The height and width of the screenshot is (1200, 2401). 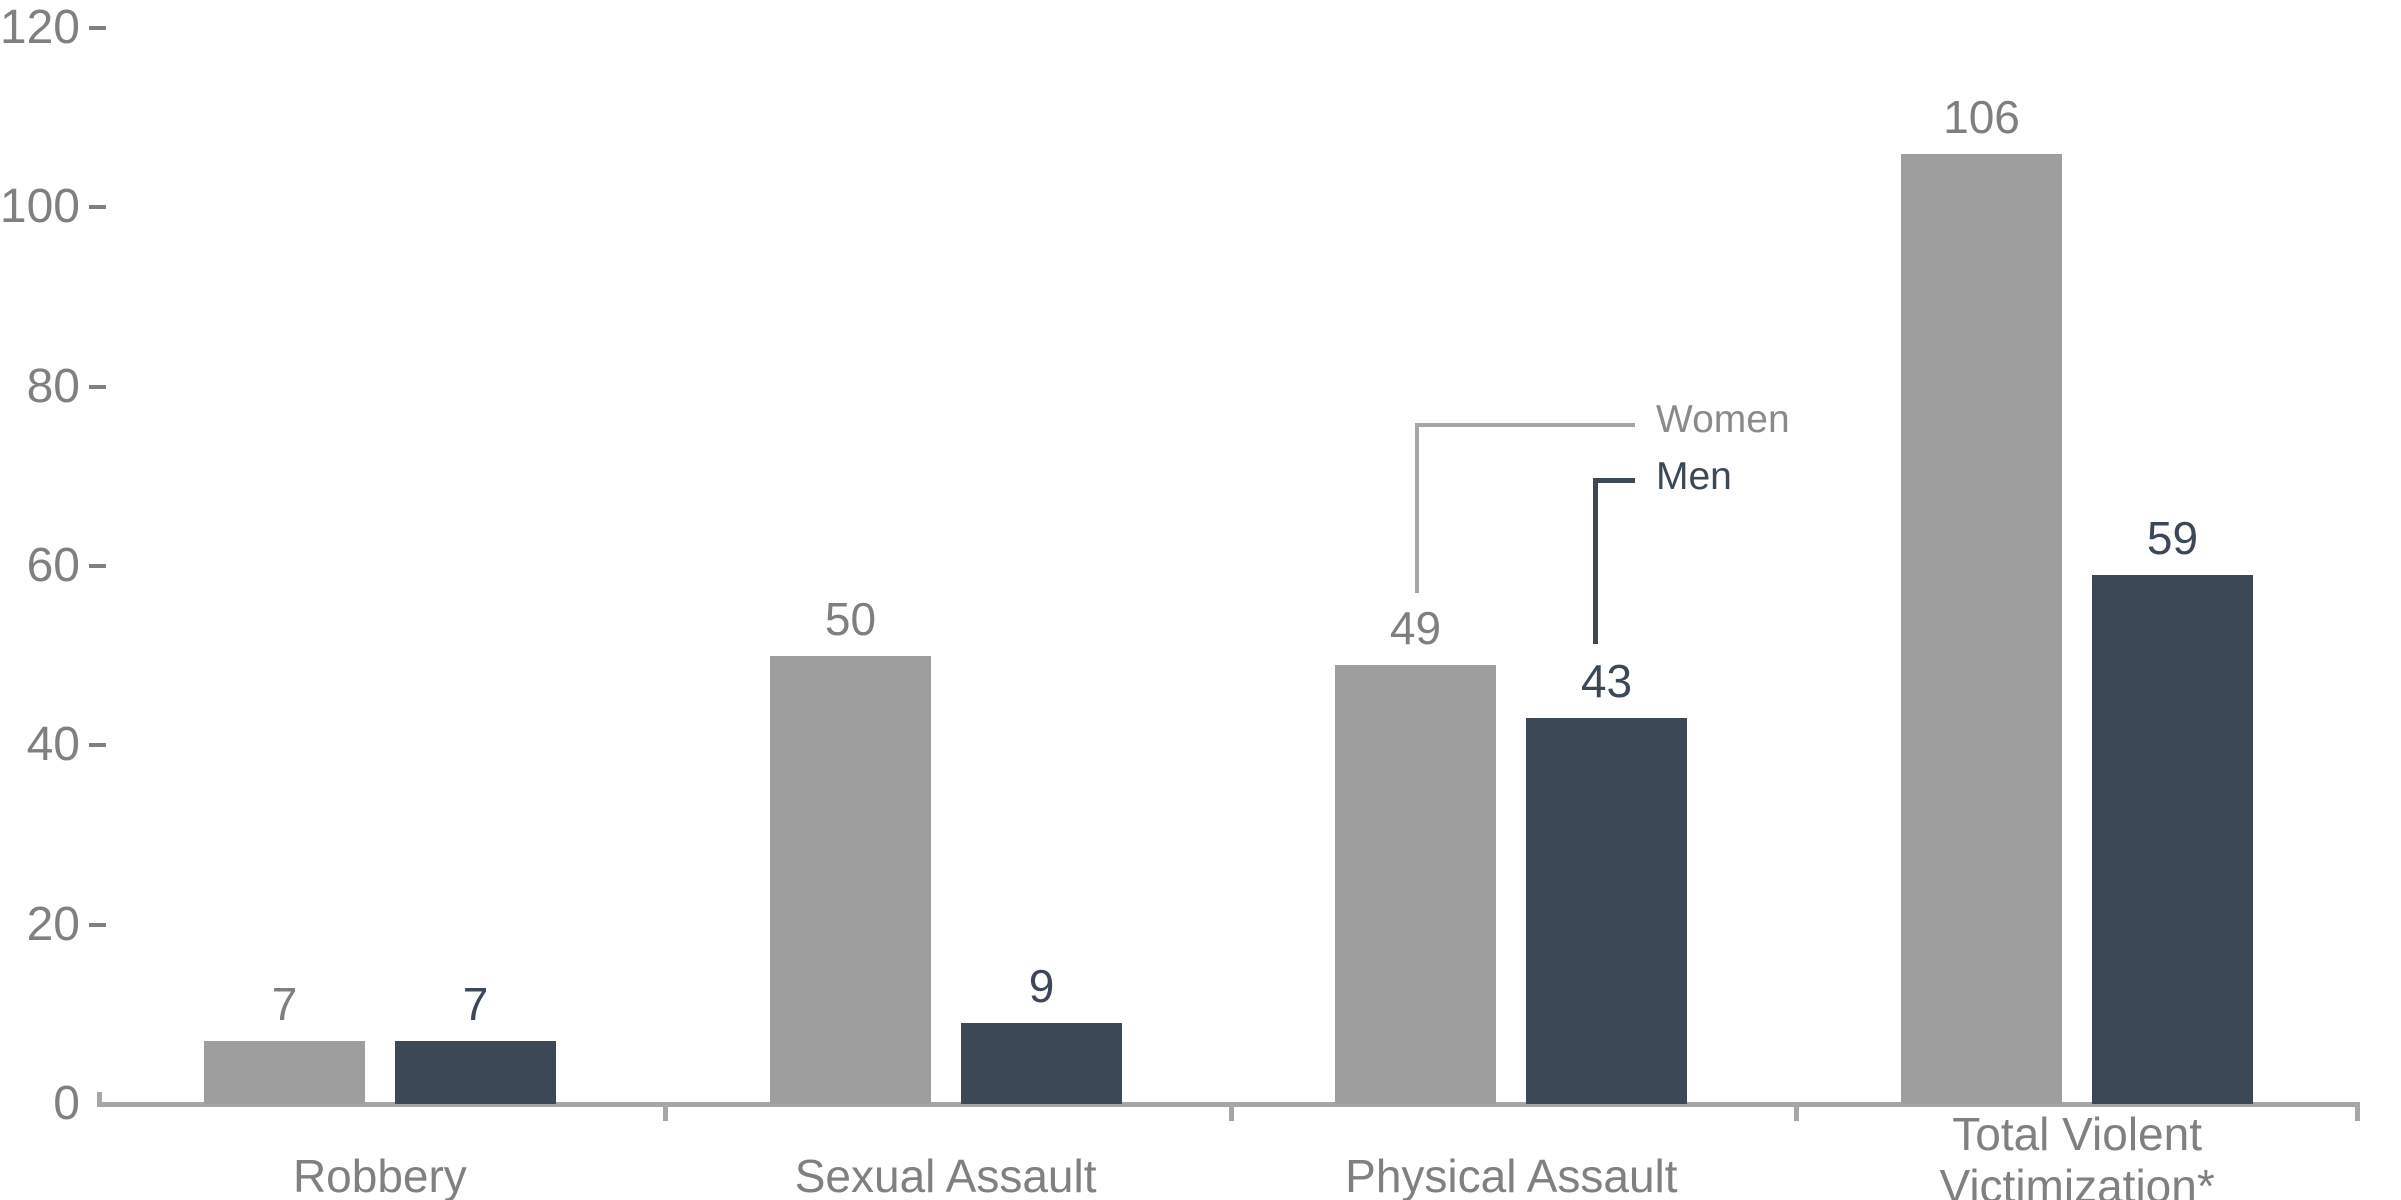 I want to click on value-label-men-robbery: 7, so click(x=475, y=1004).